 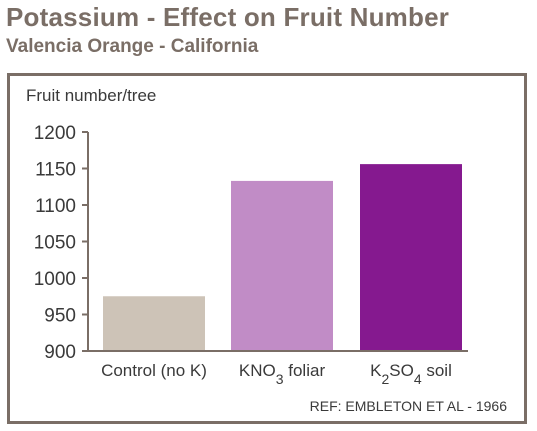 What do you see at coordinates (132, 46) in the screenshot?
I see `chart-subtitle: Valencia Orange - California` at bounding box center [132, 46].